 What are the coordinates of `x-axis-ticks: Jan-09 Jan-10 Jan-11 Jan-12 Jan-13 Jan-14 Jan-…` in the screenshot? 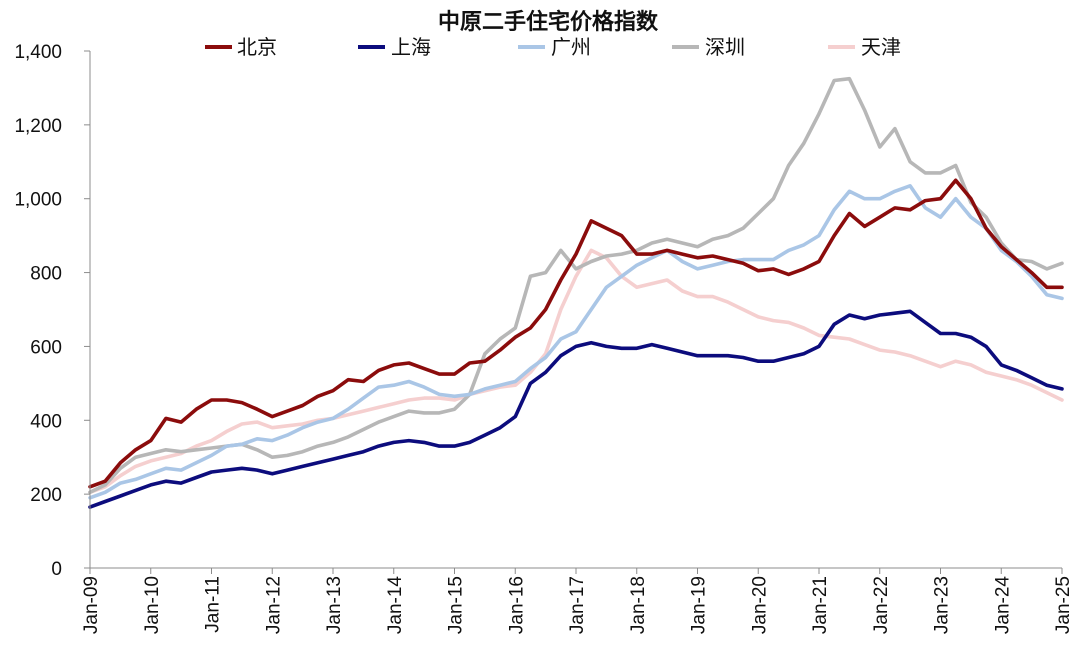 It's located at (577, 601).